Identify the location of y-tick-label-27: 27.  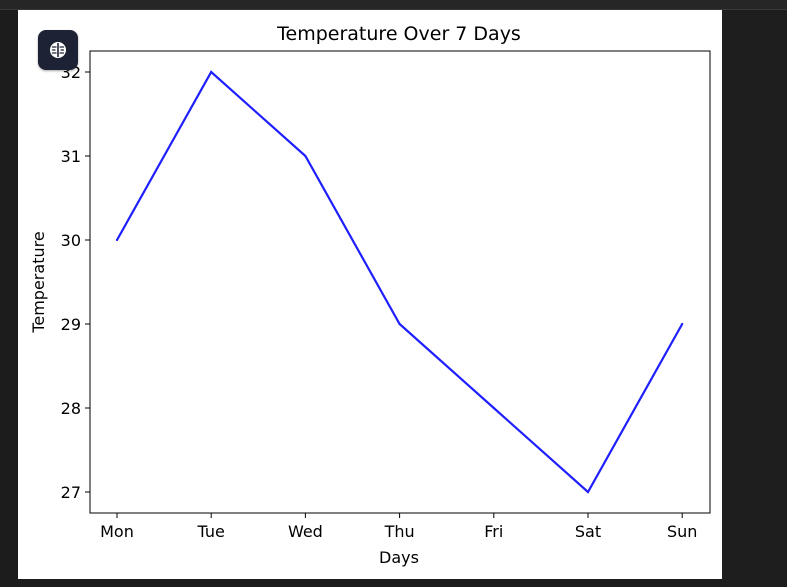
(71, 492).